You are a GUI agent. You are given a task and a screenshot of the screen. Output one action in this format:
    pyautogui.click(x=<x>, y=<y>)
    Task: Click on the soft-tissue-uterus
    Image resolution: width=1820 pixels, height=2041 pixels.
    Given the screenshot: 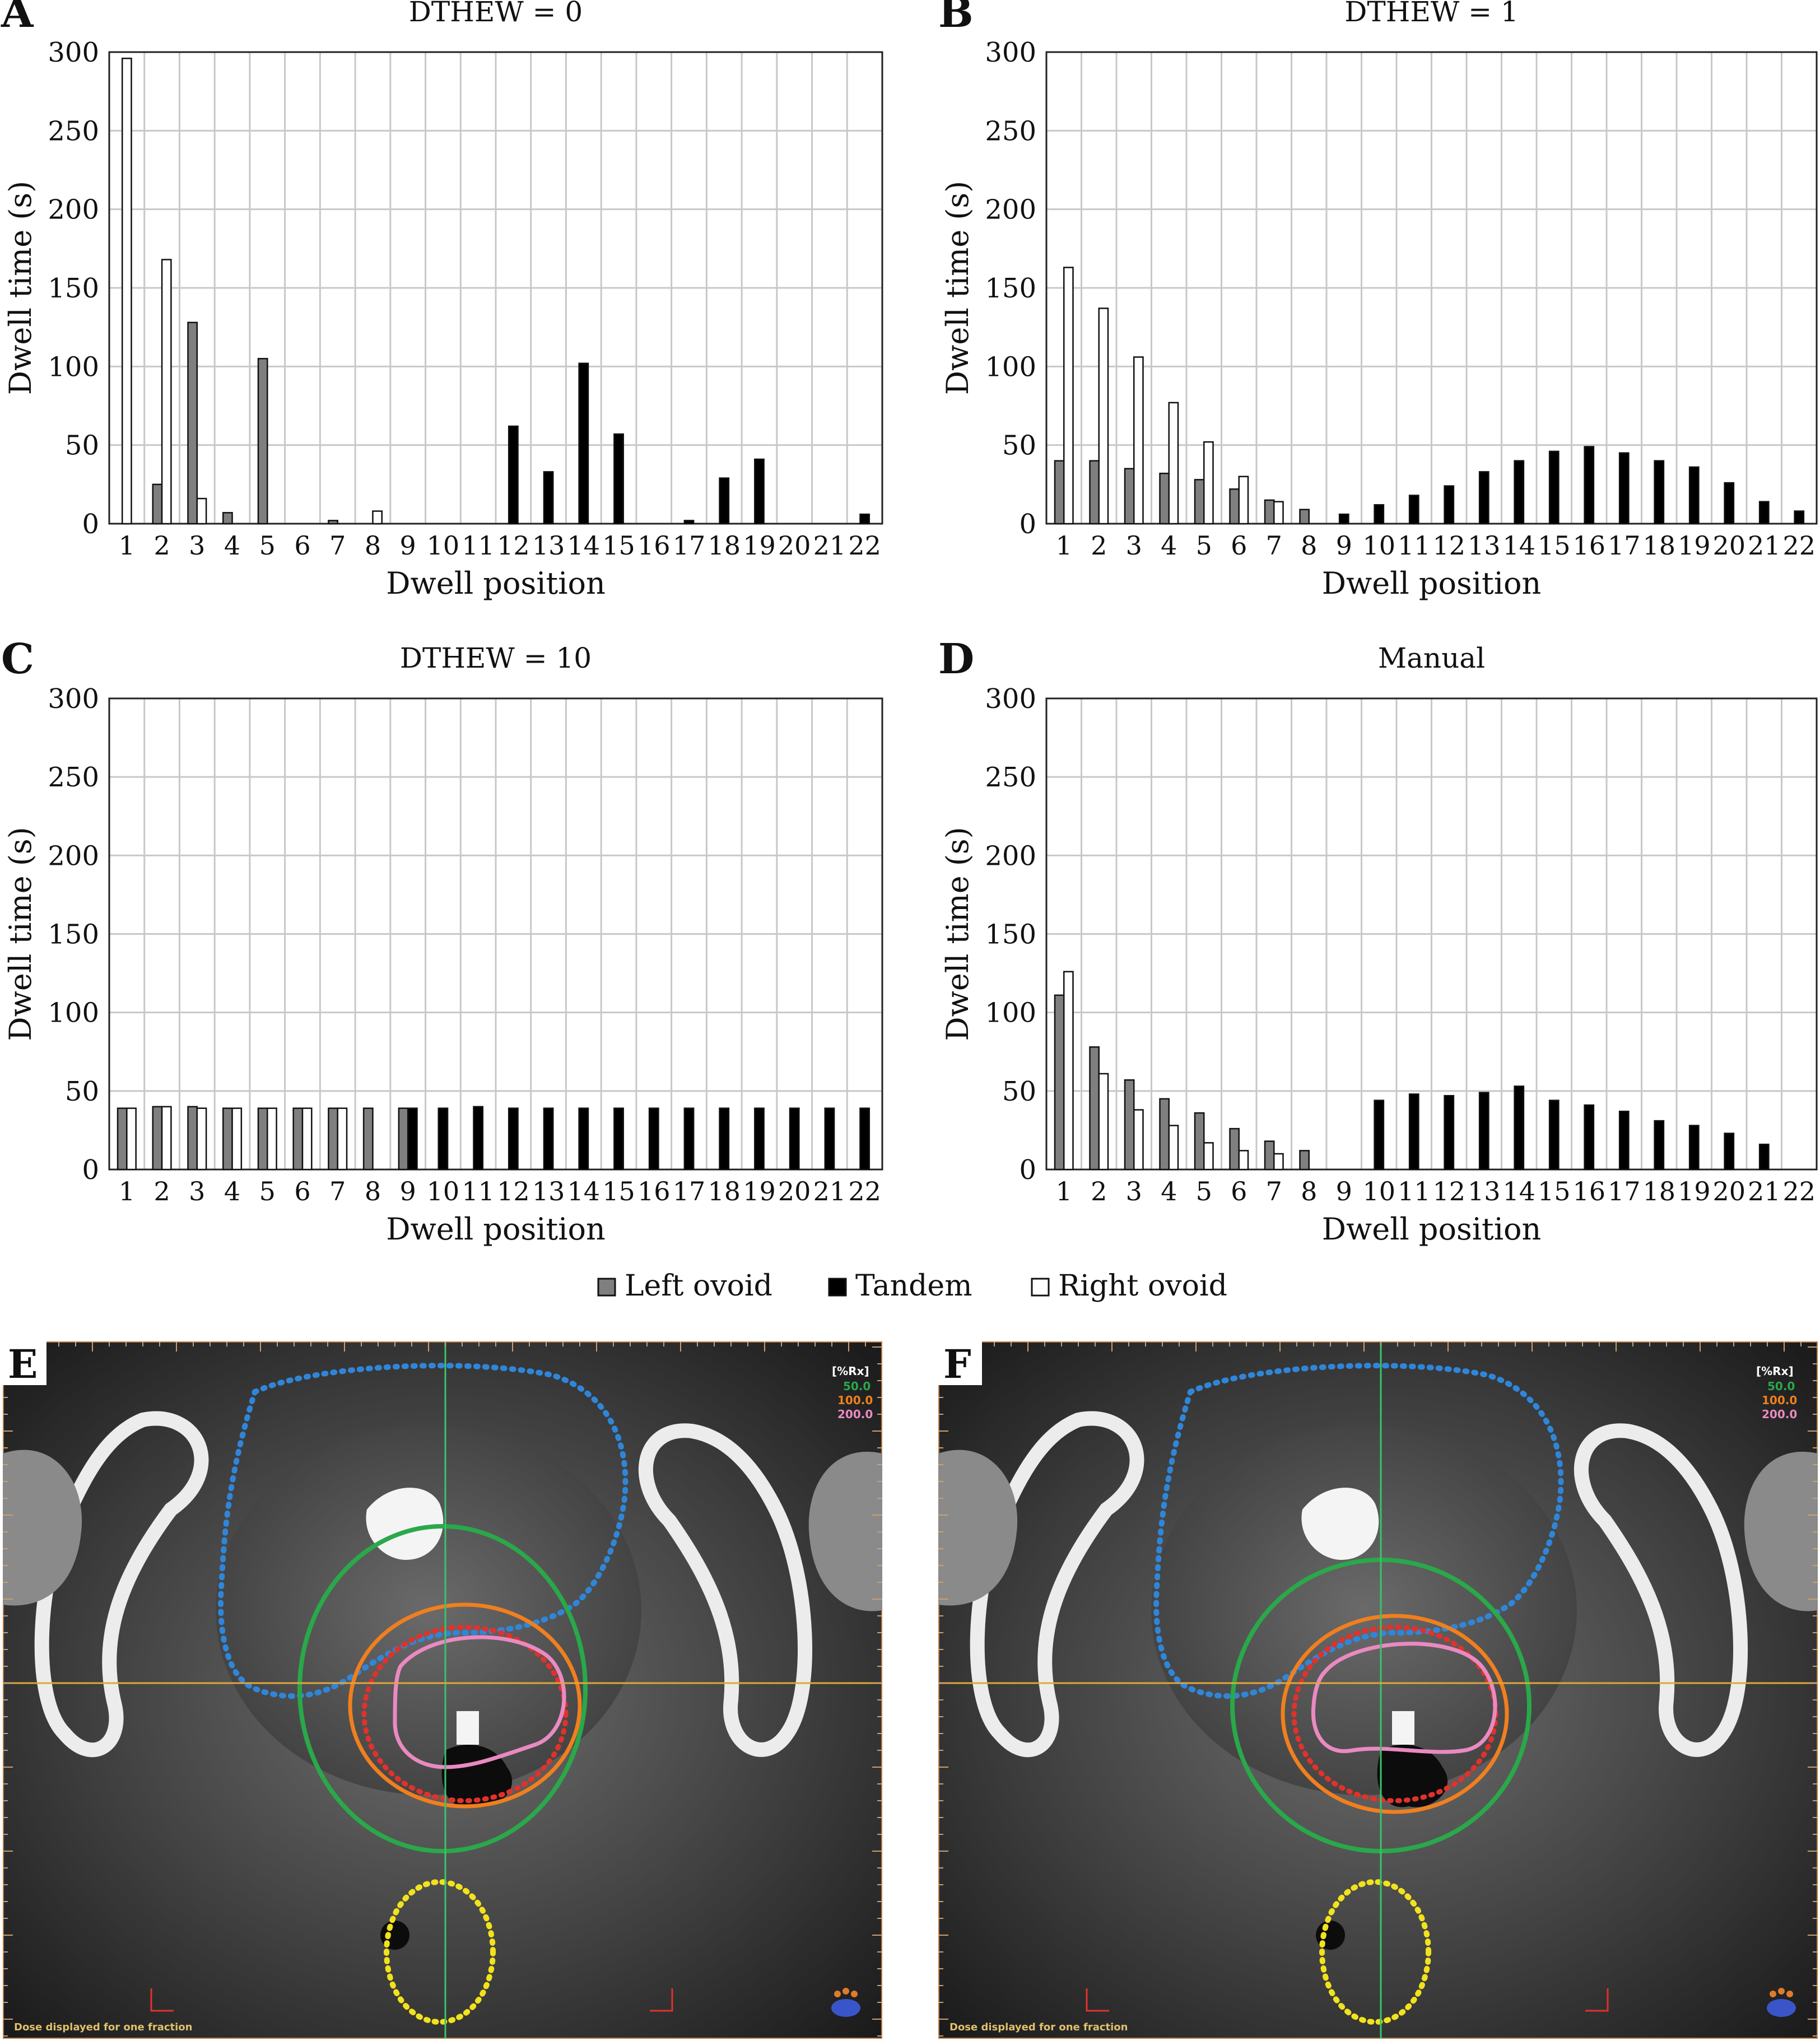 What is the action you would take?
    pyautogui.click(x=1364, y=1610)
    